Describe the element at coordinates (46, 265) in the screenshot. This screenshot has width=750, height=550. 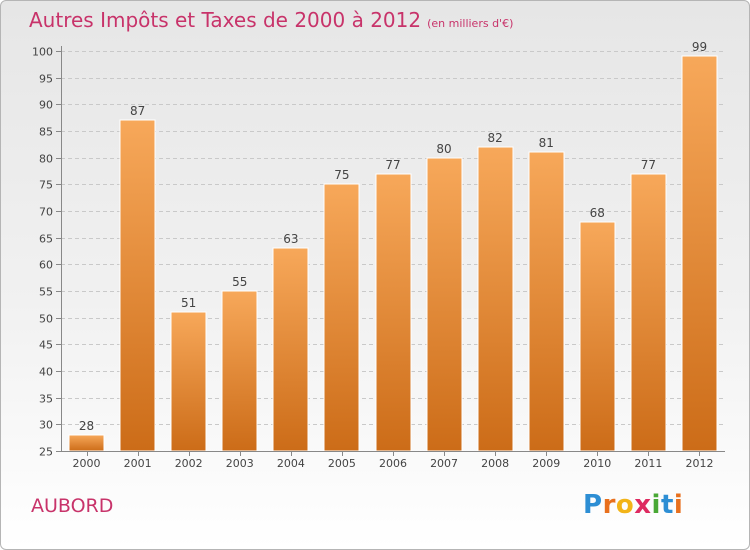
I see `y-tick-label: 60` at that location.